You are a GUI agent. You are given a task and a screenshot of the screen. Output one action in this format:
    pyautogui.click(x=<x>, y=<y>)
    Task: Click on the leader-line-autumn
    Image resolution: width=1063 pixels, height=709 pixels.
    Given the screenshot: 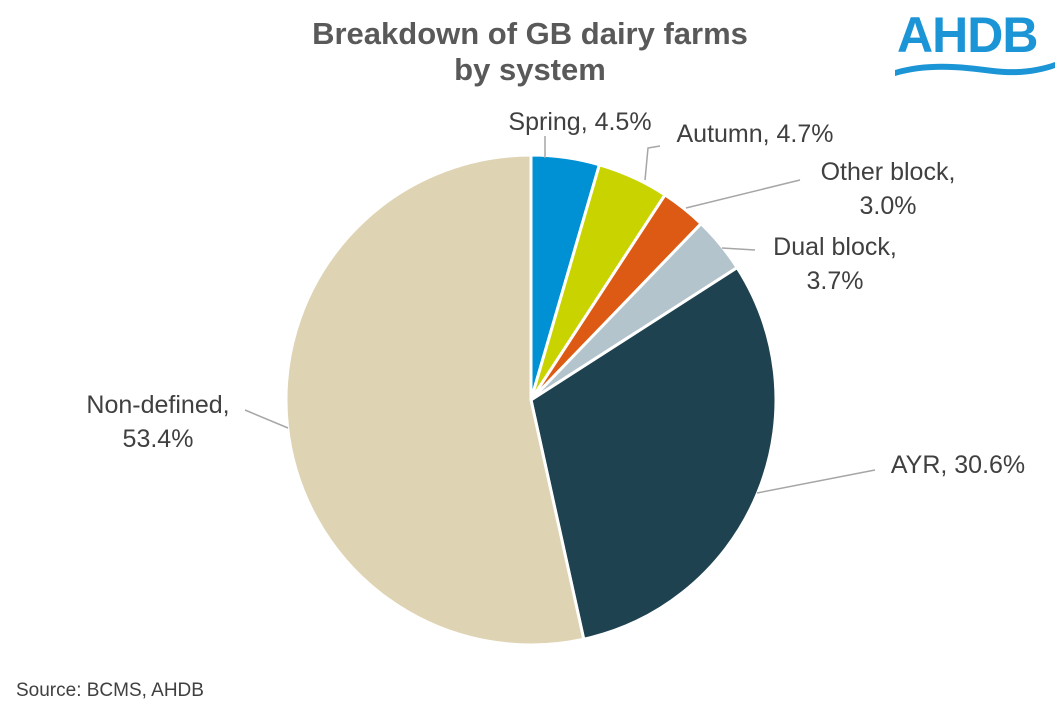 What is the action you would take?
    pyautogui.click(x=652, y=163)
    